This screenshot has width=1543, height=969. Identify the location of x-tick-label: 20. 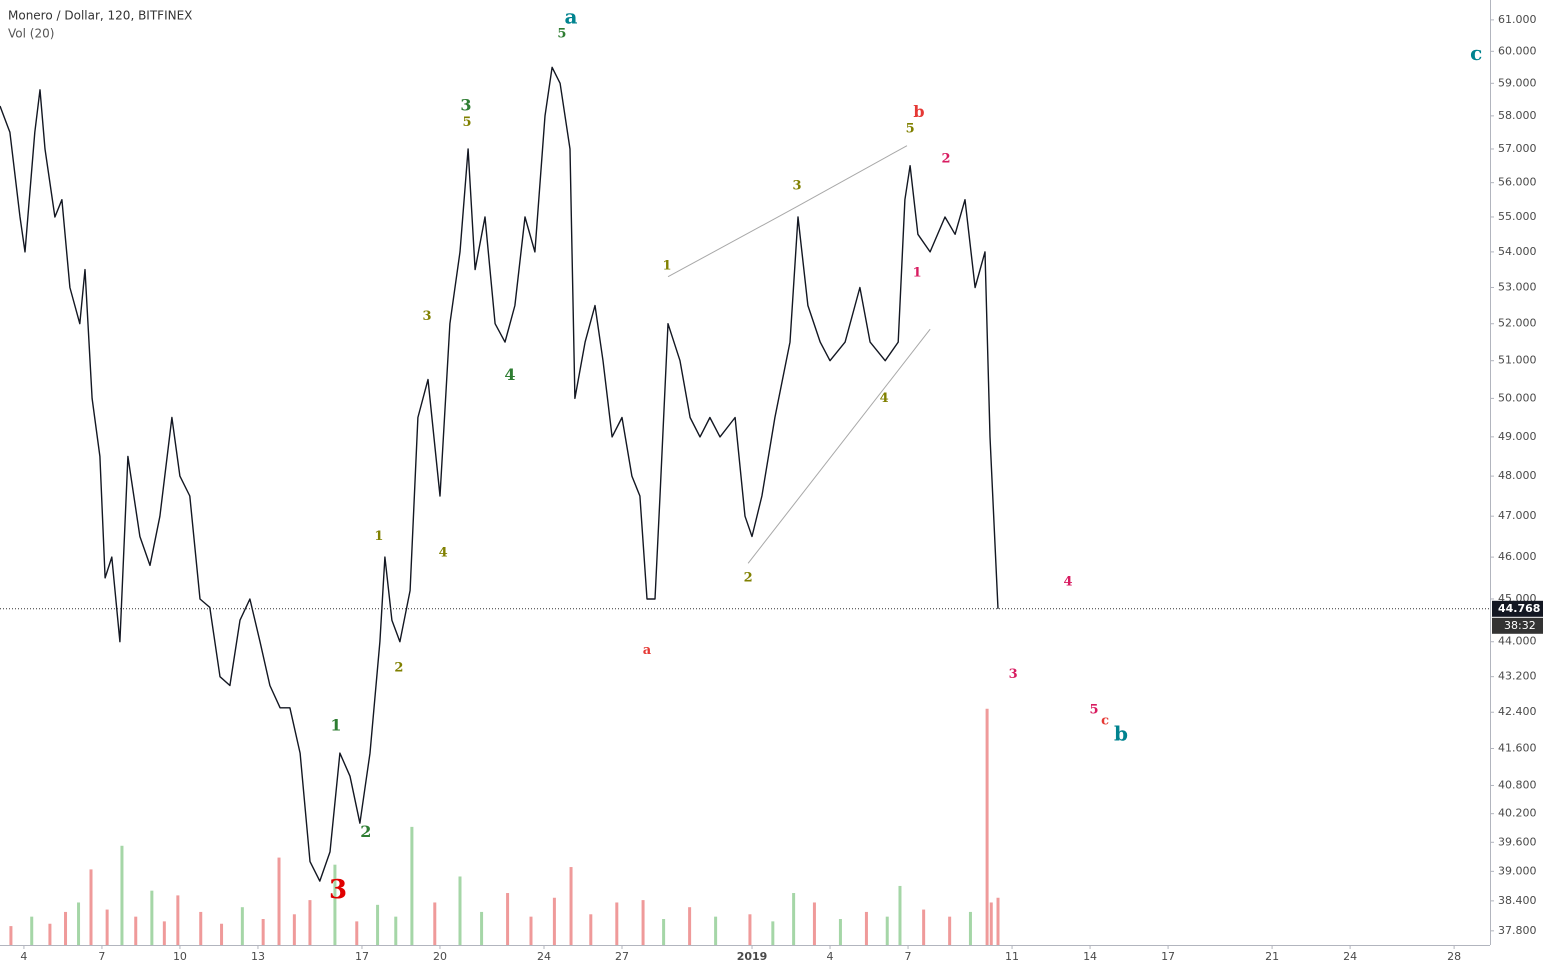
(440, 956).